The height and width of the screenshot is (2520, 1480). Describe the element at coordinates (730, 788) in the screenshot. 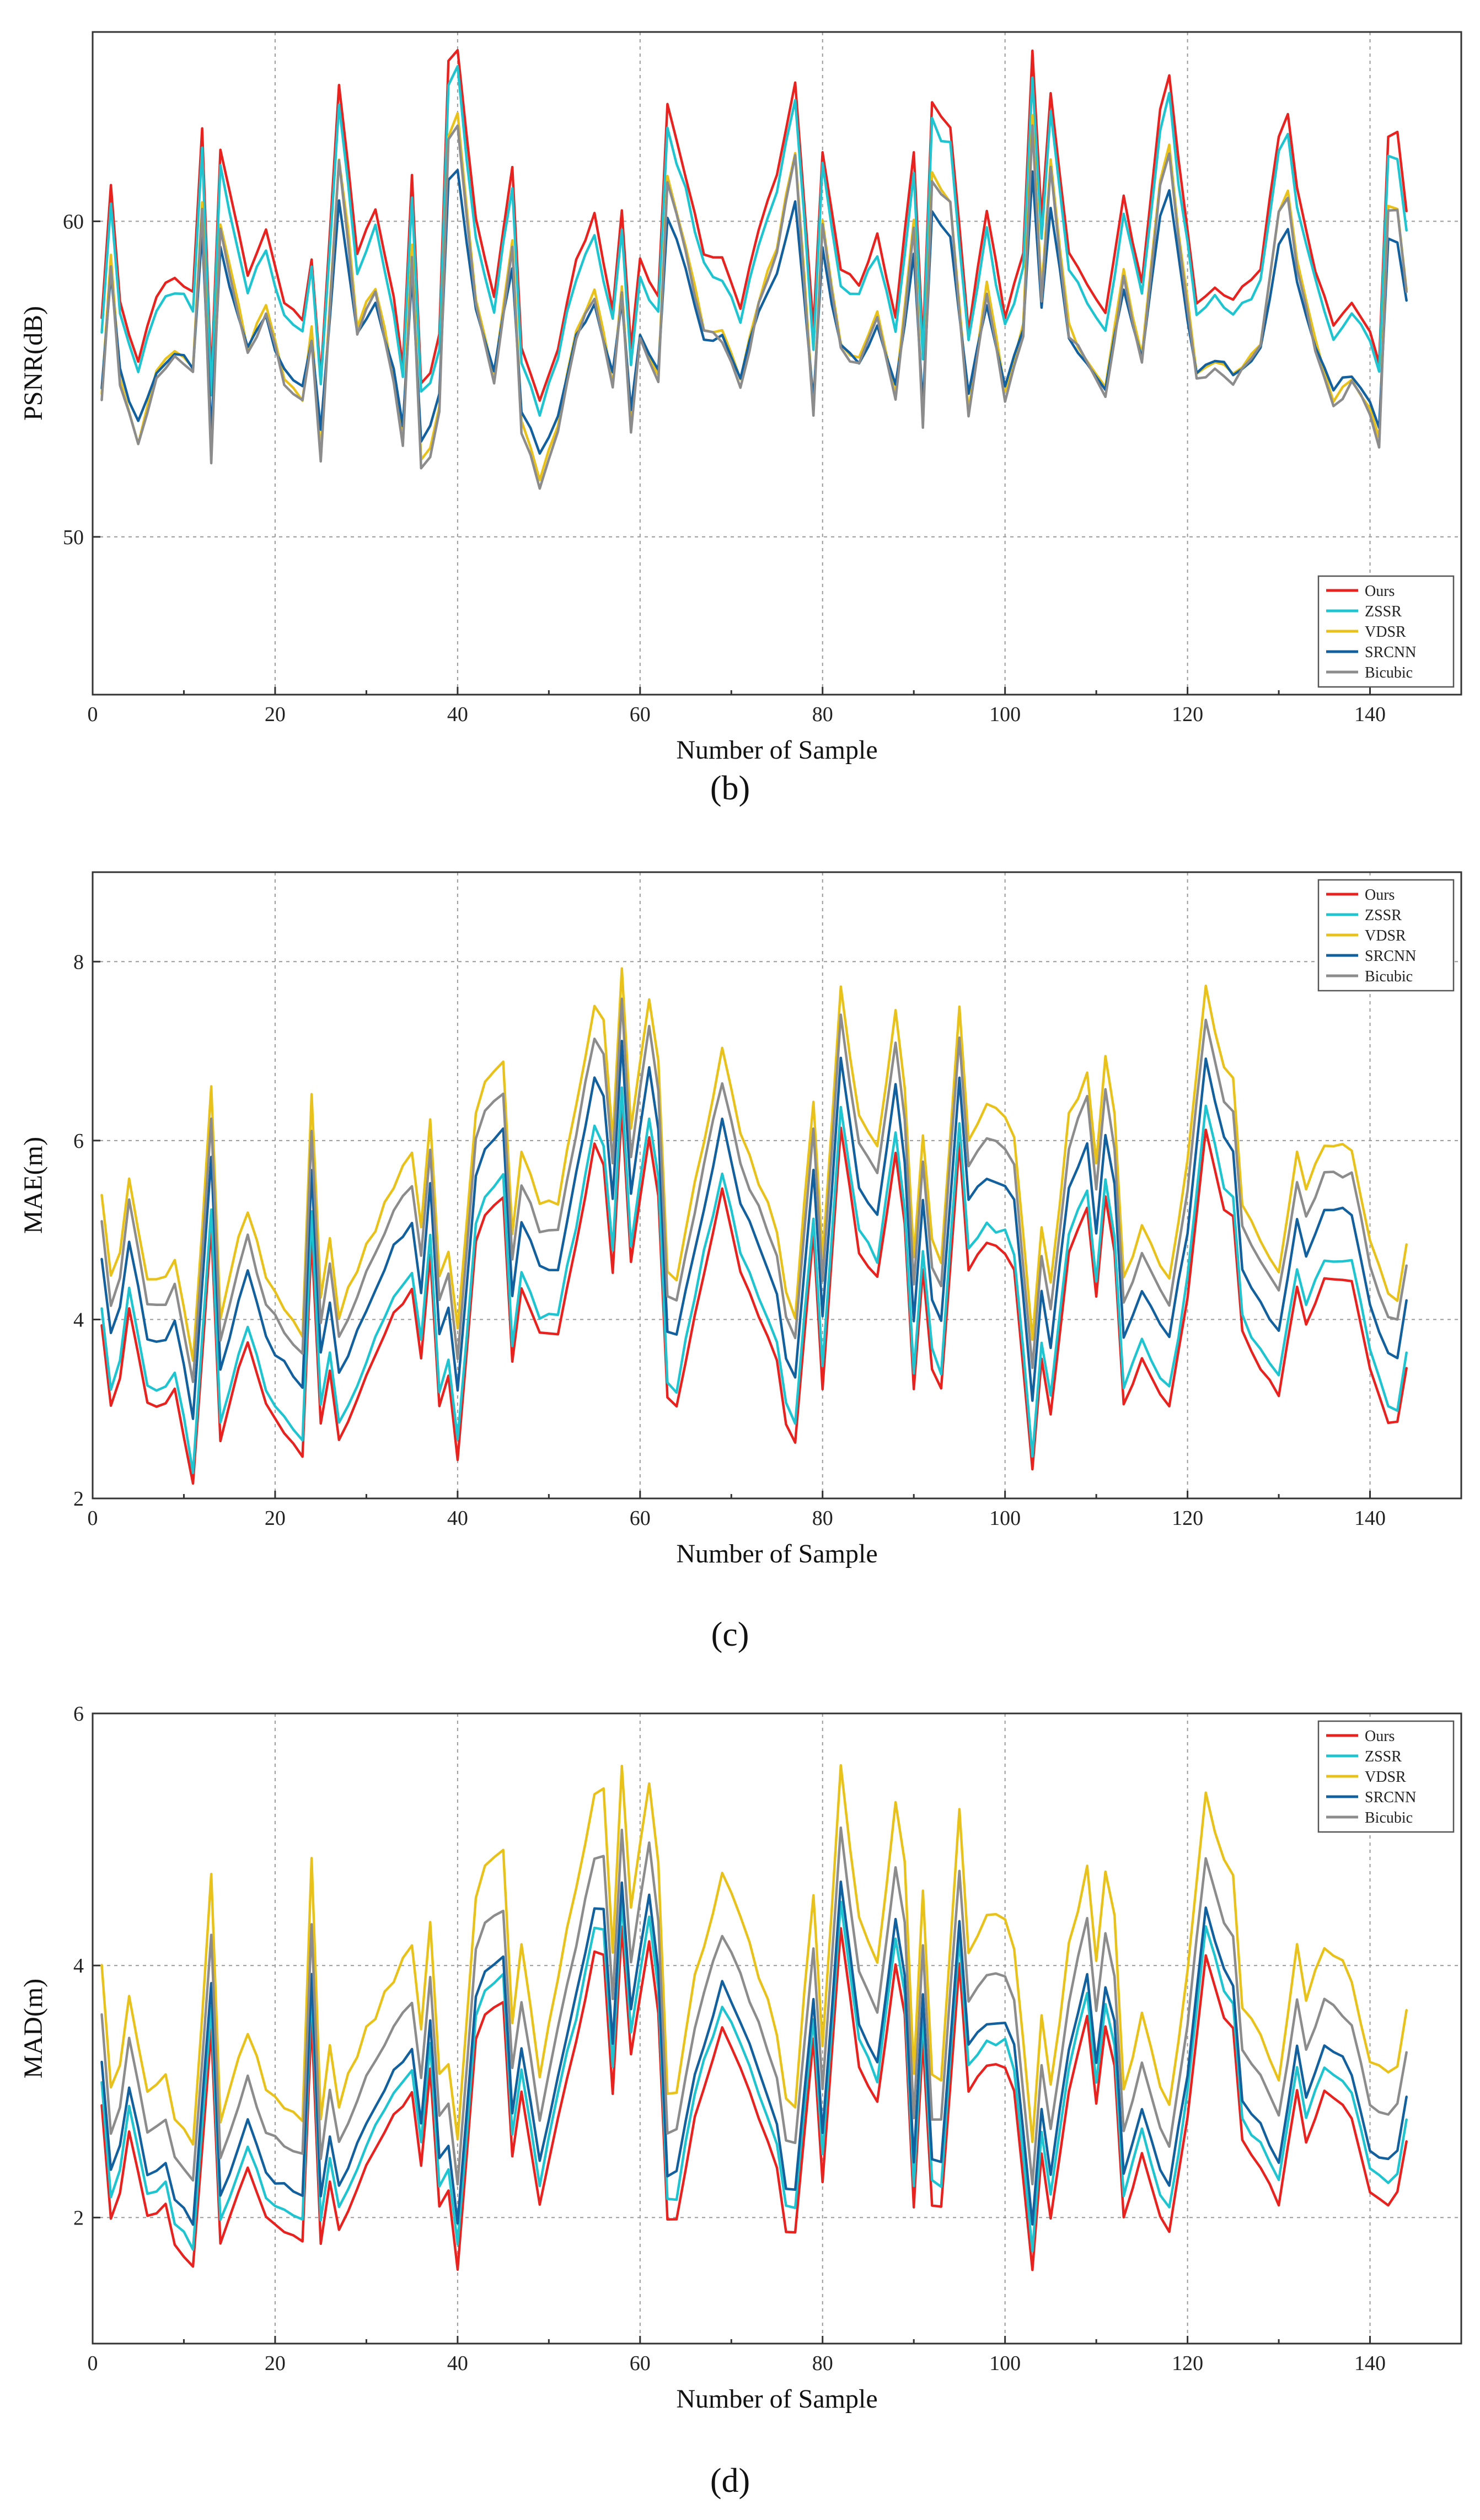

I see `panel-caption: (b)` at that location.